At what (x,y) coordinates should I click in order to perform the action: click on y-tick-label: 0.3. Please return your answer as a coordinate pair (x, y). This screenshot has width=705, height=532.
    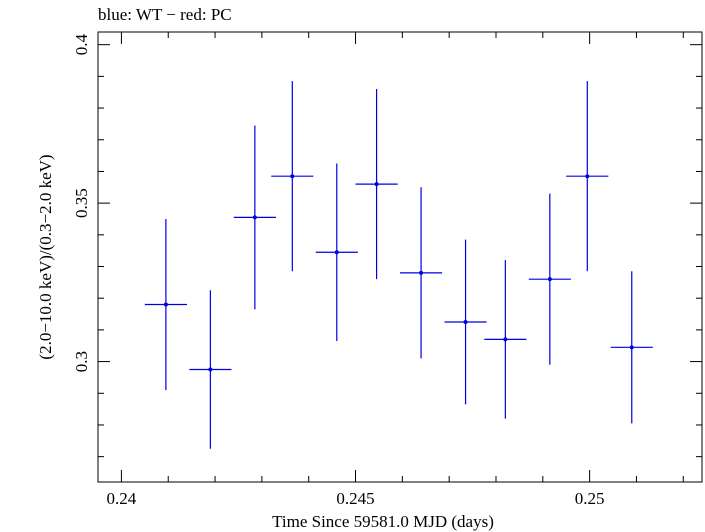
    Looking at the image, I should click on (81, 361).